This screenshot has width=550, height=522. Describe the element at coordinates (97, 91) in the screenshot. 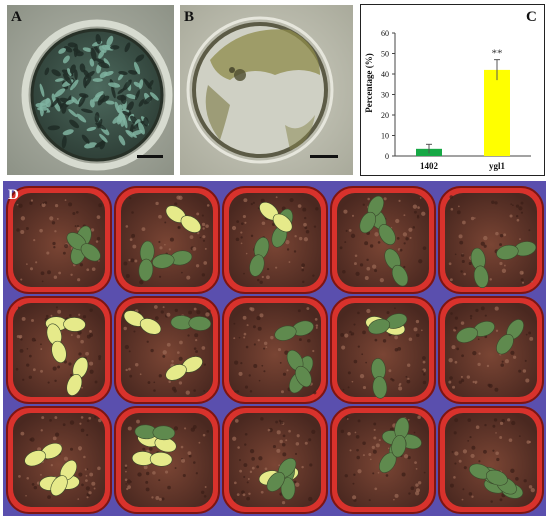

I see `chloroplast-texture` at that location.